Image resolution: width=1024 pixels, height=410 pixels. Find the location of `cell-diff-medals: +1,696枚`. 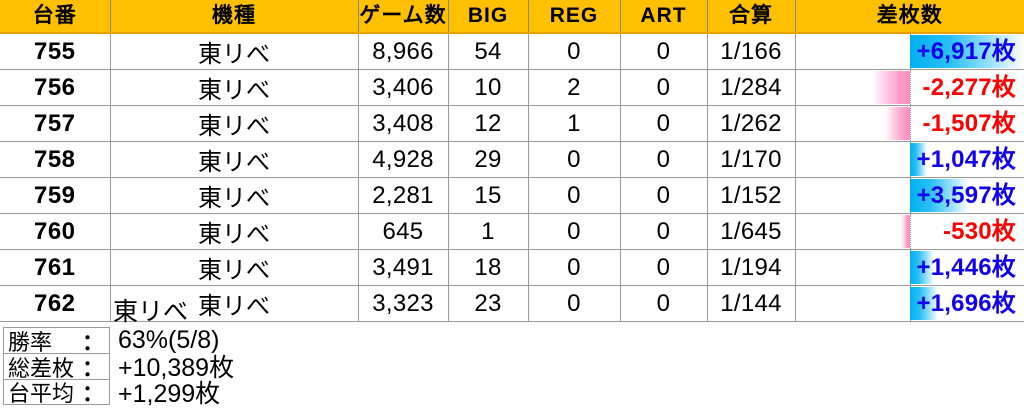

cell-diff-medals: +1,696枚 is located at coordinates (909, 304).